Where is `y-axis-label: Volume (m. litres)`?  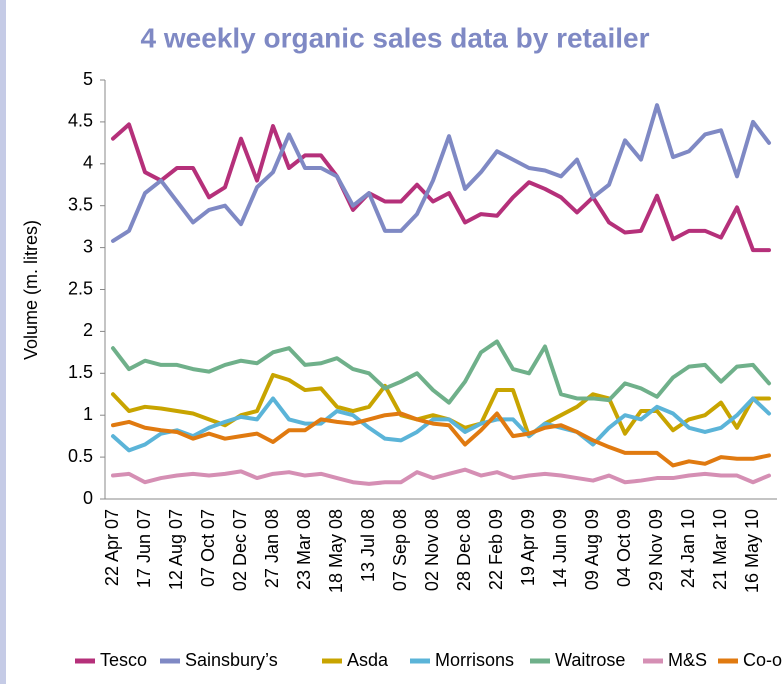
y-axis-label: Volume (m. litres) is located at coordinates (31, 290).